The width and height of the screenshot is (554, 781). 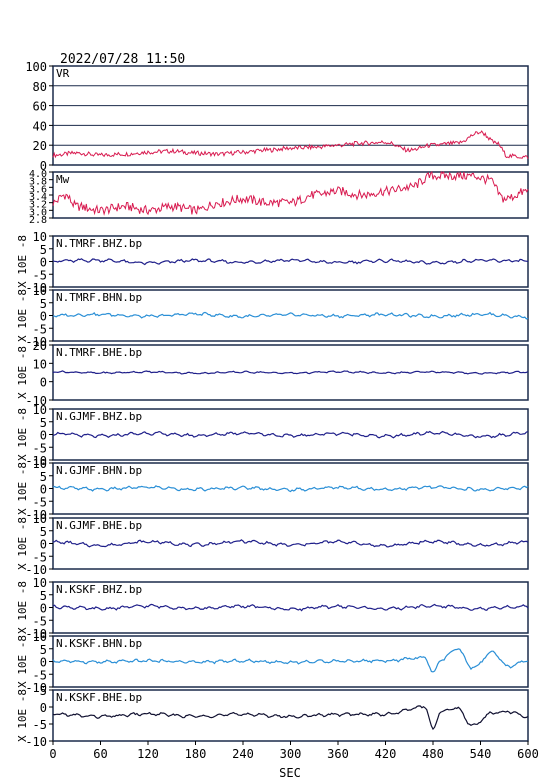 I want to click on x-axis: 0 60 120 180 240 300 360 420 480 540 600, so click(x=294, y=751).